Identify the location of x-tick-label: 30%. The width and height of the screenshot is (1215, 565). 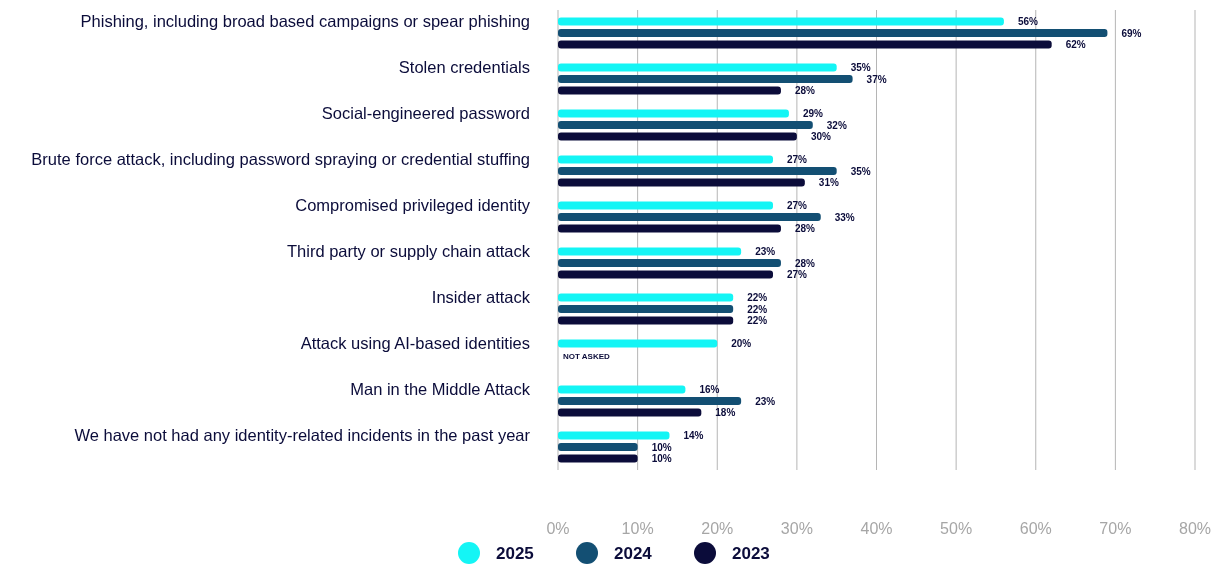
(796, 528).